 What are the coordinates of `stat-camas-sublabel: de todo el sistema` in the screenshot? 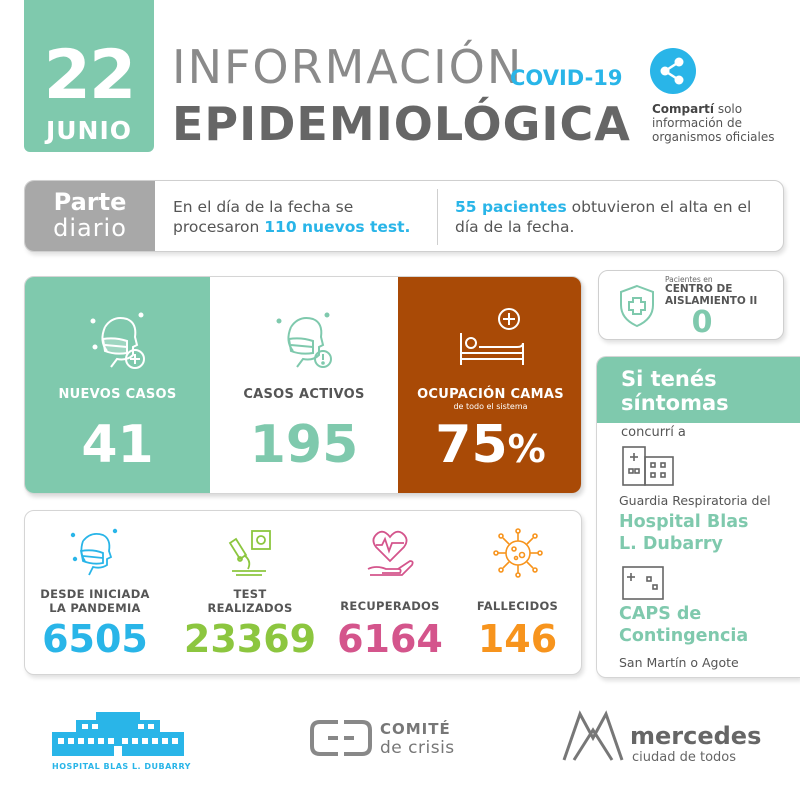 It's located at (490, 406).